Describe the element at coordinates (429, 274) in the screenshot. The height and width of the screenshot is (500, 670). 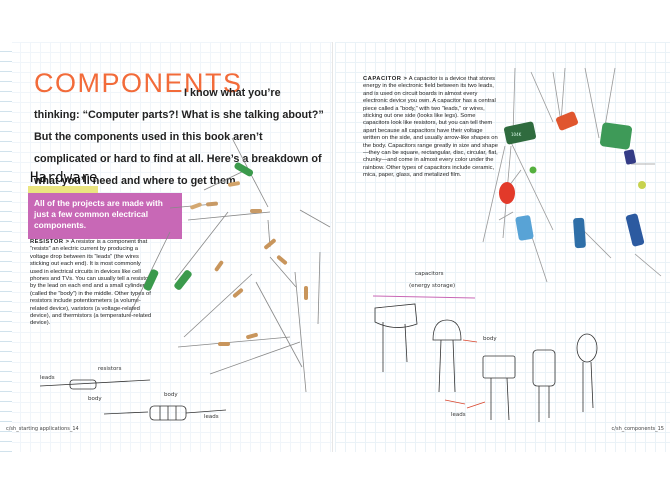
I see `sketch-capacitors-title: capacitors` at that location.